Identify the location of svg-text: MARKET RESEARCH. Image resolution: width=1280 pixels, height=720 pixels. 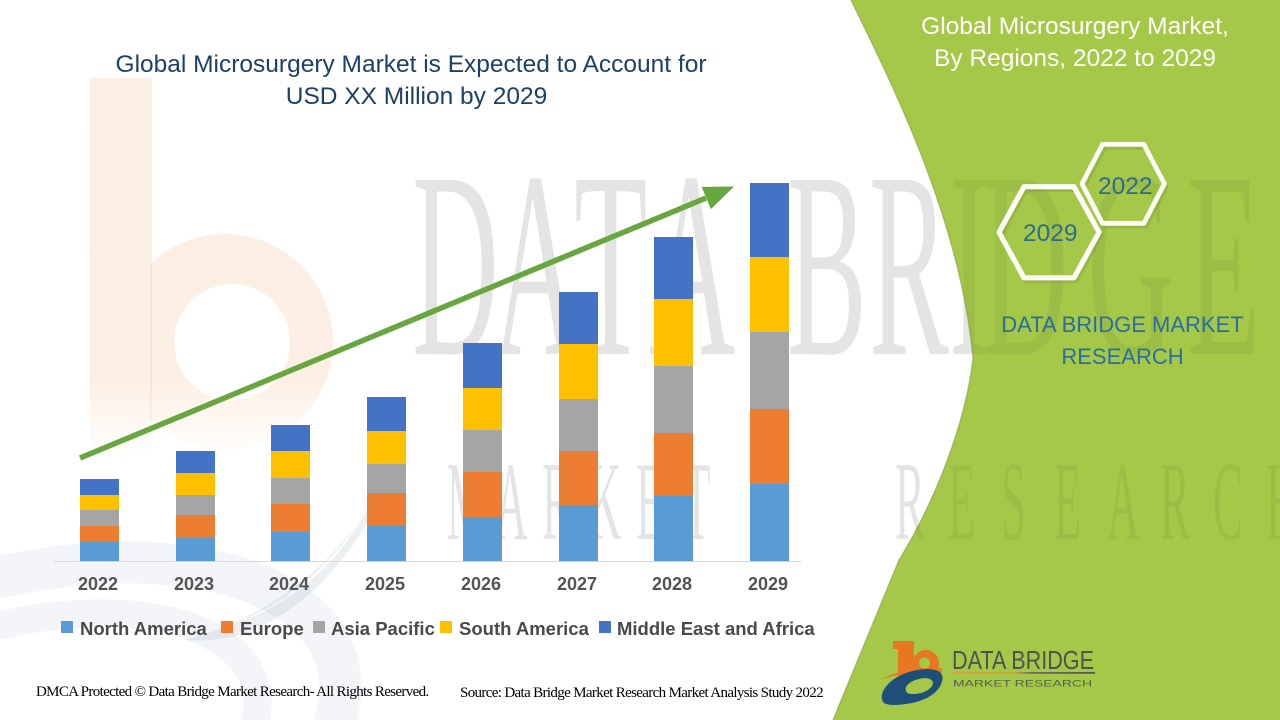
(1022, 684).